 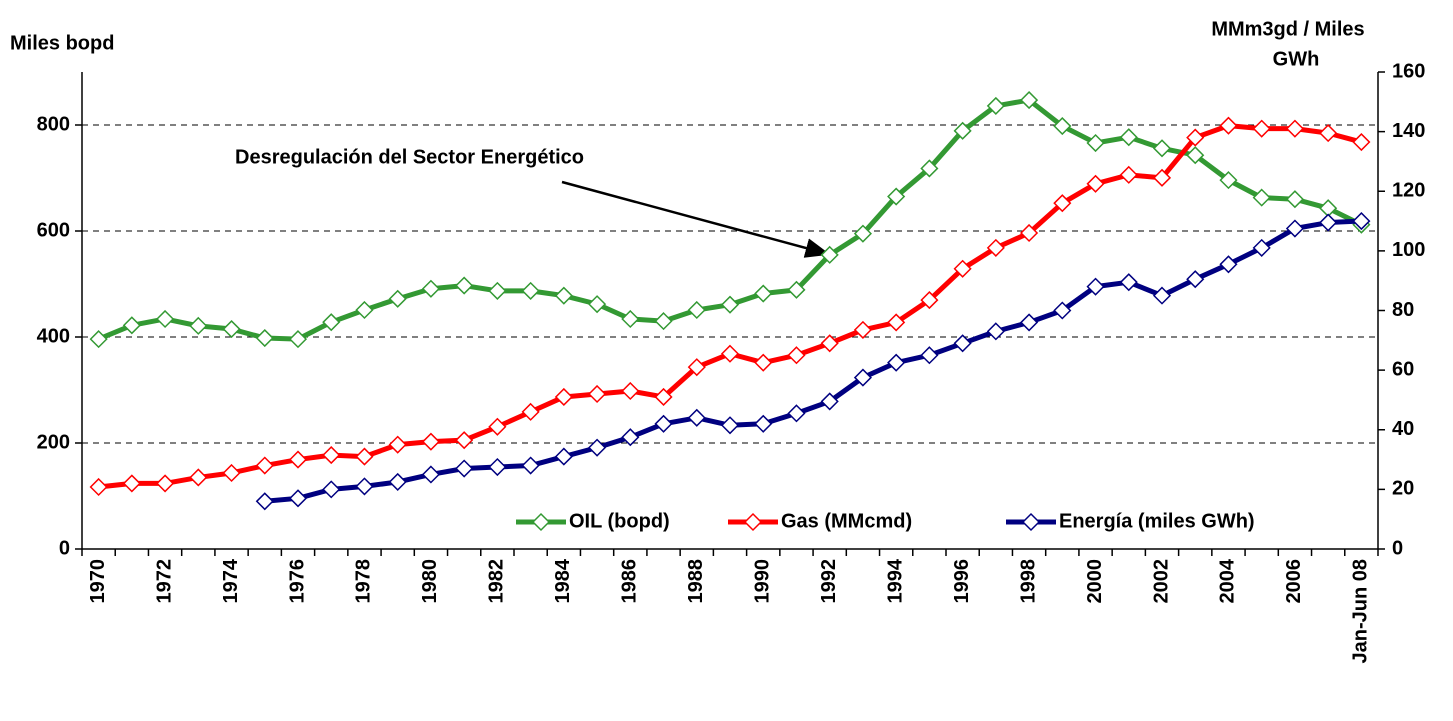 What do you see at coordinates (1403, 369) in the screenshot?
I see `y2-tick-label: 60` at bounding box center [1403, 369].